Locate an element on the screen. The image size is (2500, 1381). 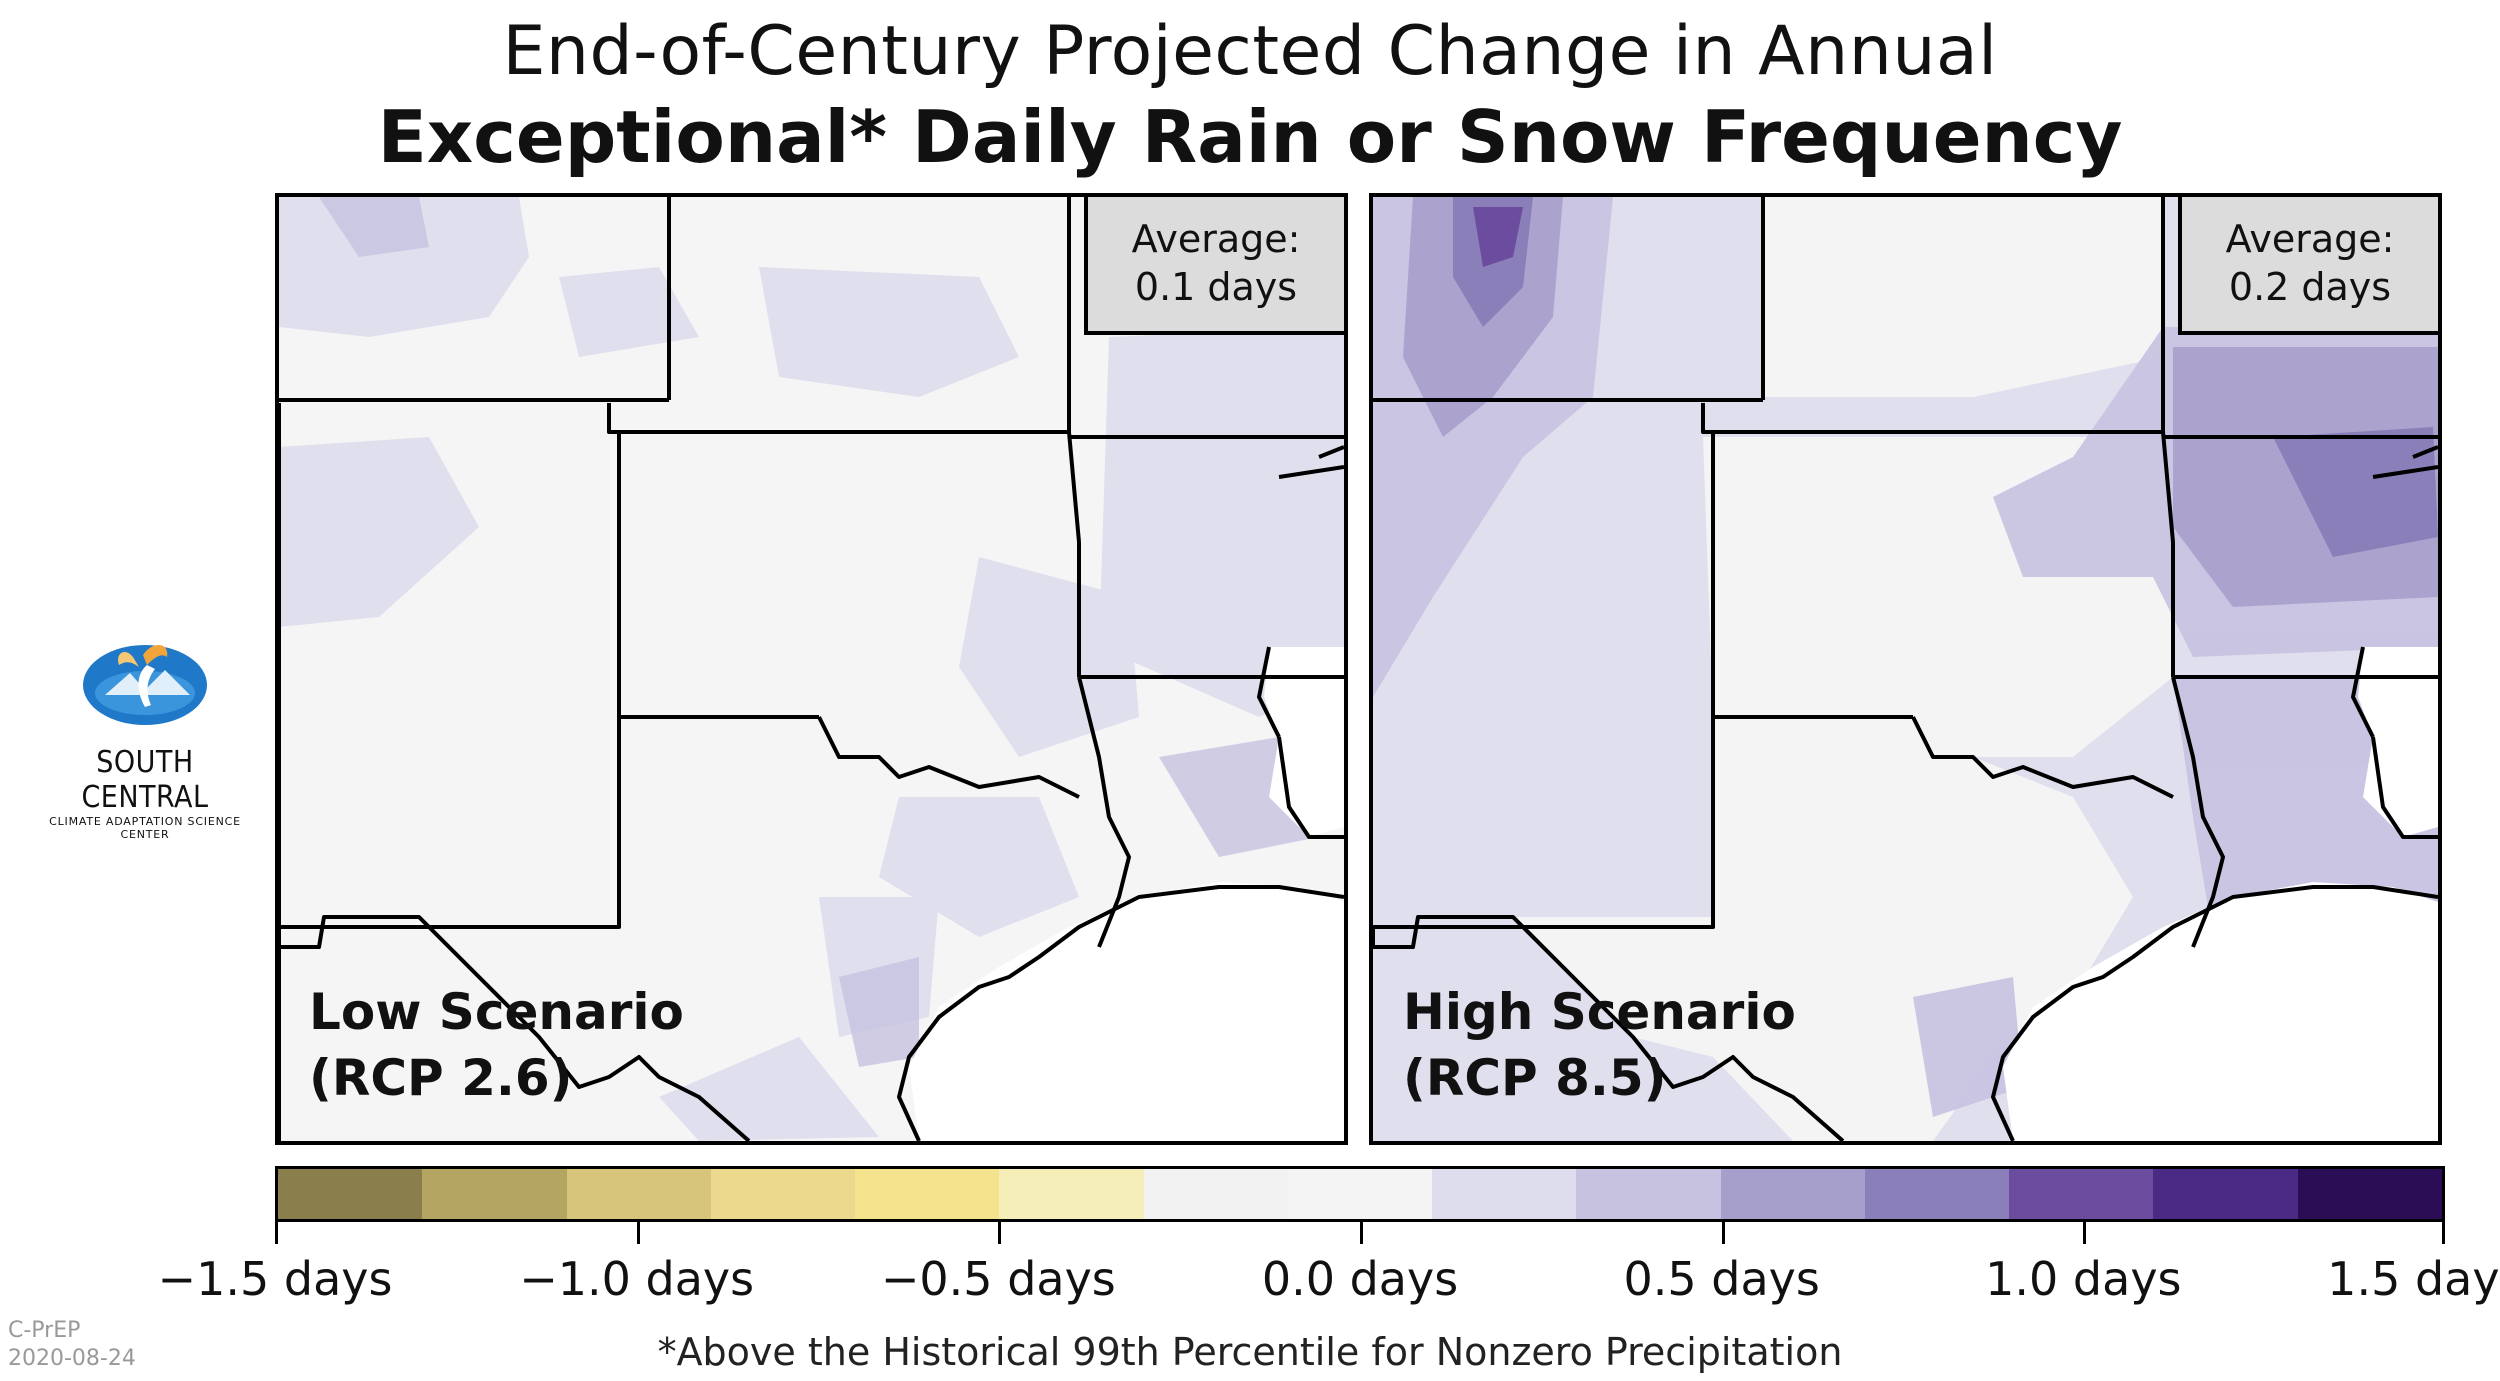
bird-globe-icon is located at coordinates (145, 685).